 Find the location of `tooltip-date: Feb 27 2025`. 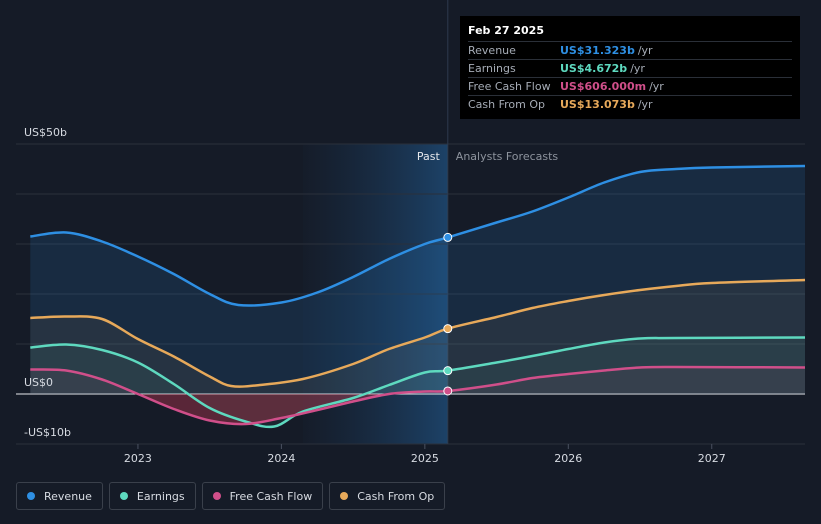

tooltip-date: Feb 27 2025 is located at coordinates (506, 30).